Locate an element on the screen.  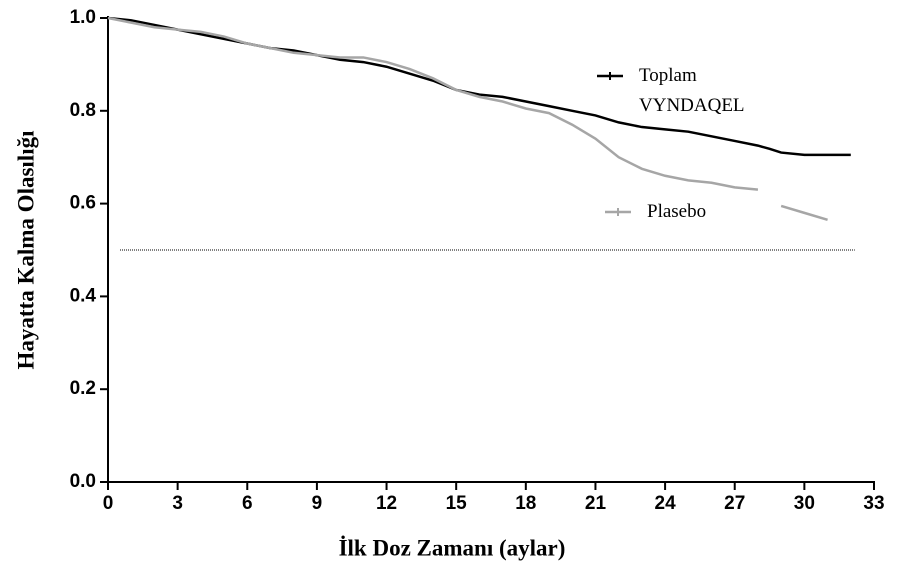
x-tick-label: 18 is located at coordinates (525, 503).